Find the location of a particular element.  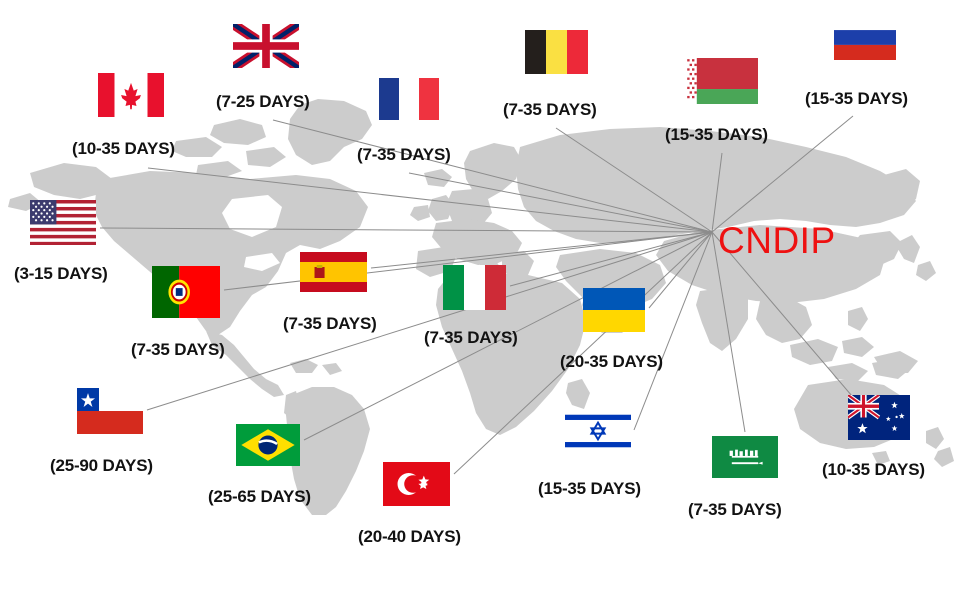

flag-australia is located at coordinates (879, 417).